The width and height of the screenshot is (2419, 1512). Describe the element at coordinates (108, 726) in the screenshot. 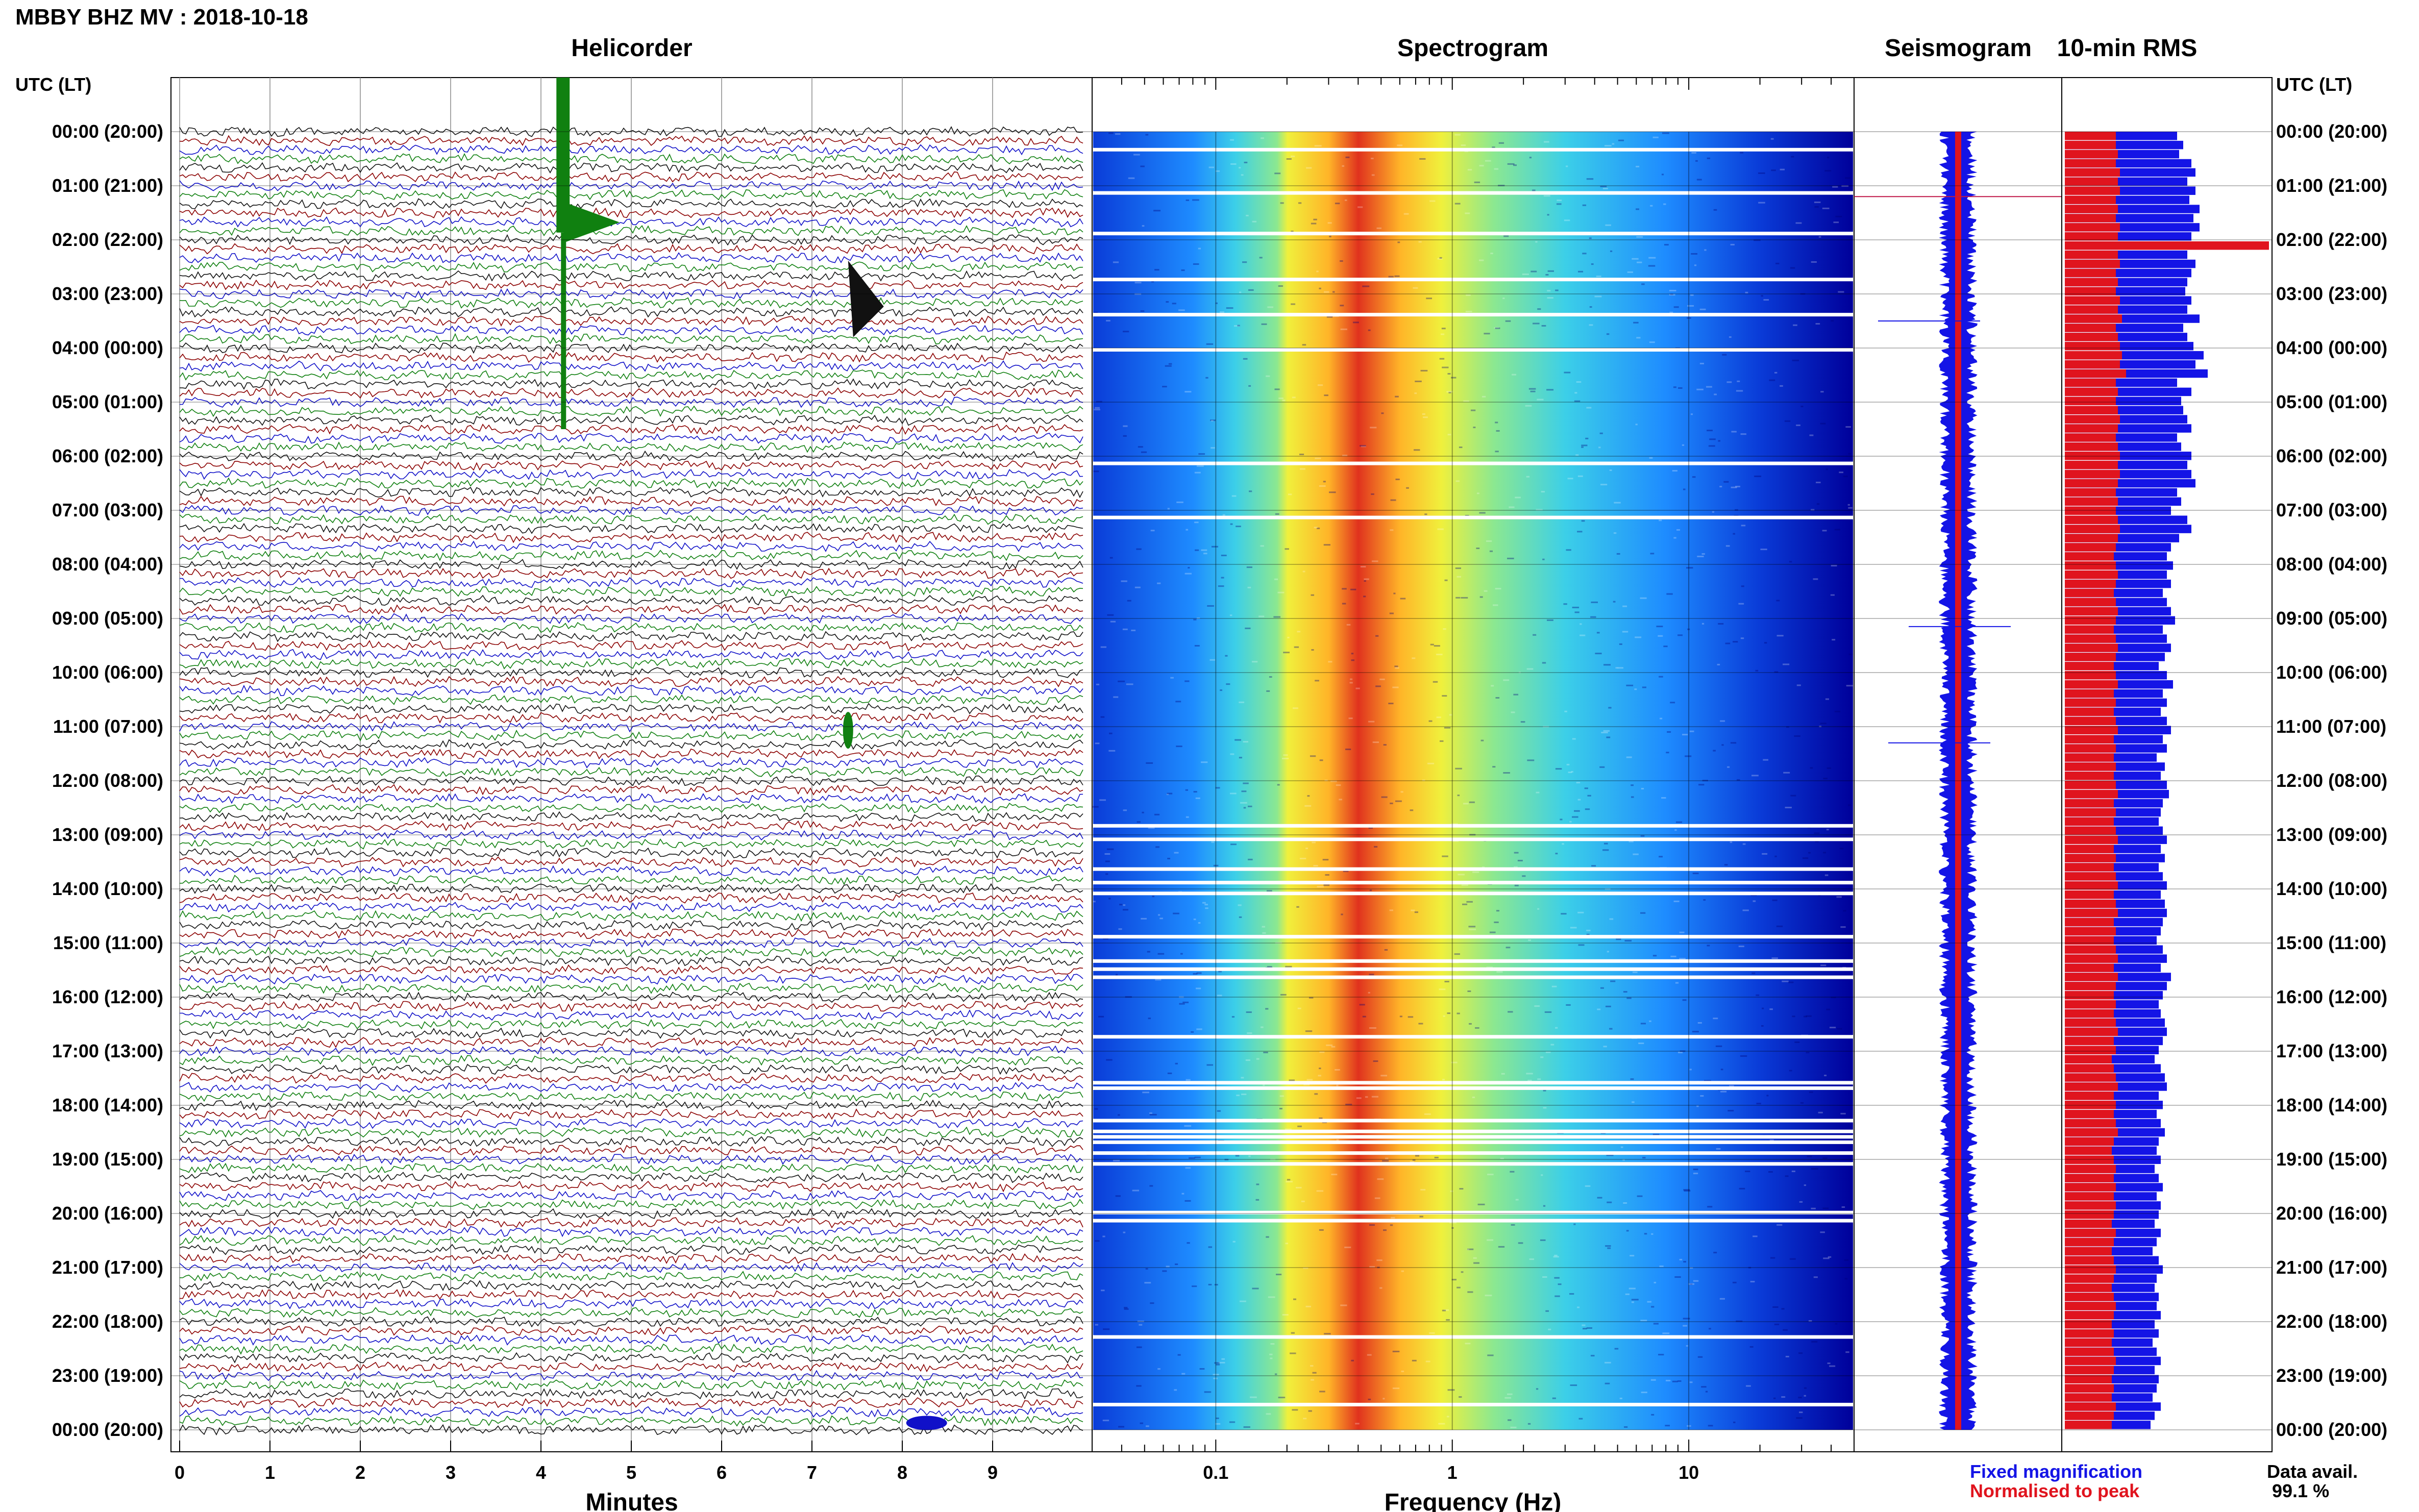

I see `hour-label-left: 11:00 (07:00)` at that location.